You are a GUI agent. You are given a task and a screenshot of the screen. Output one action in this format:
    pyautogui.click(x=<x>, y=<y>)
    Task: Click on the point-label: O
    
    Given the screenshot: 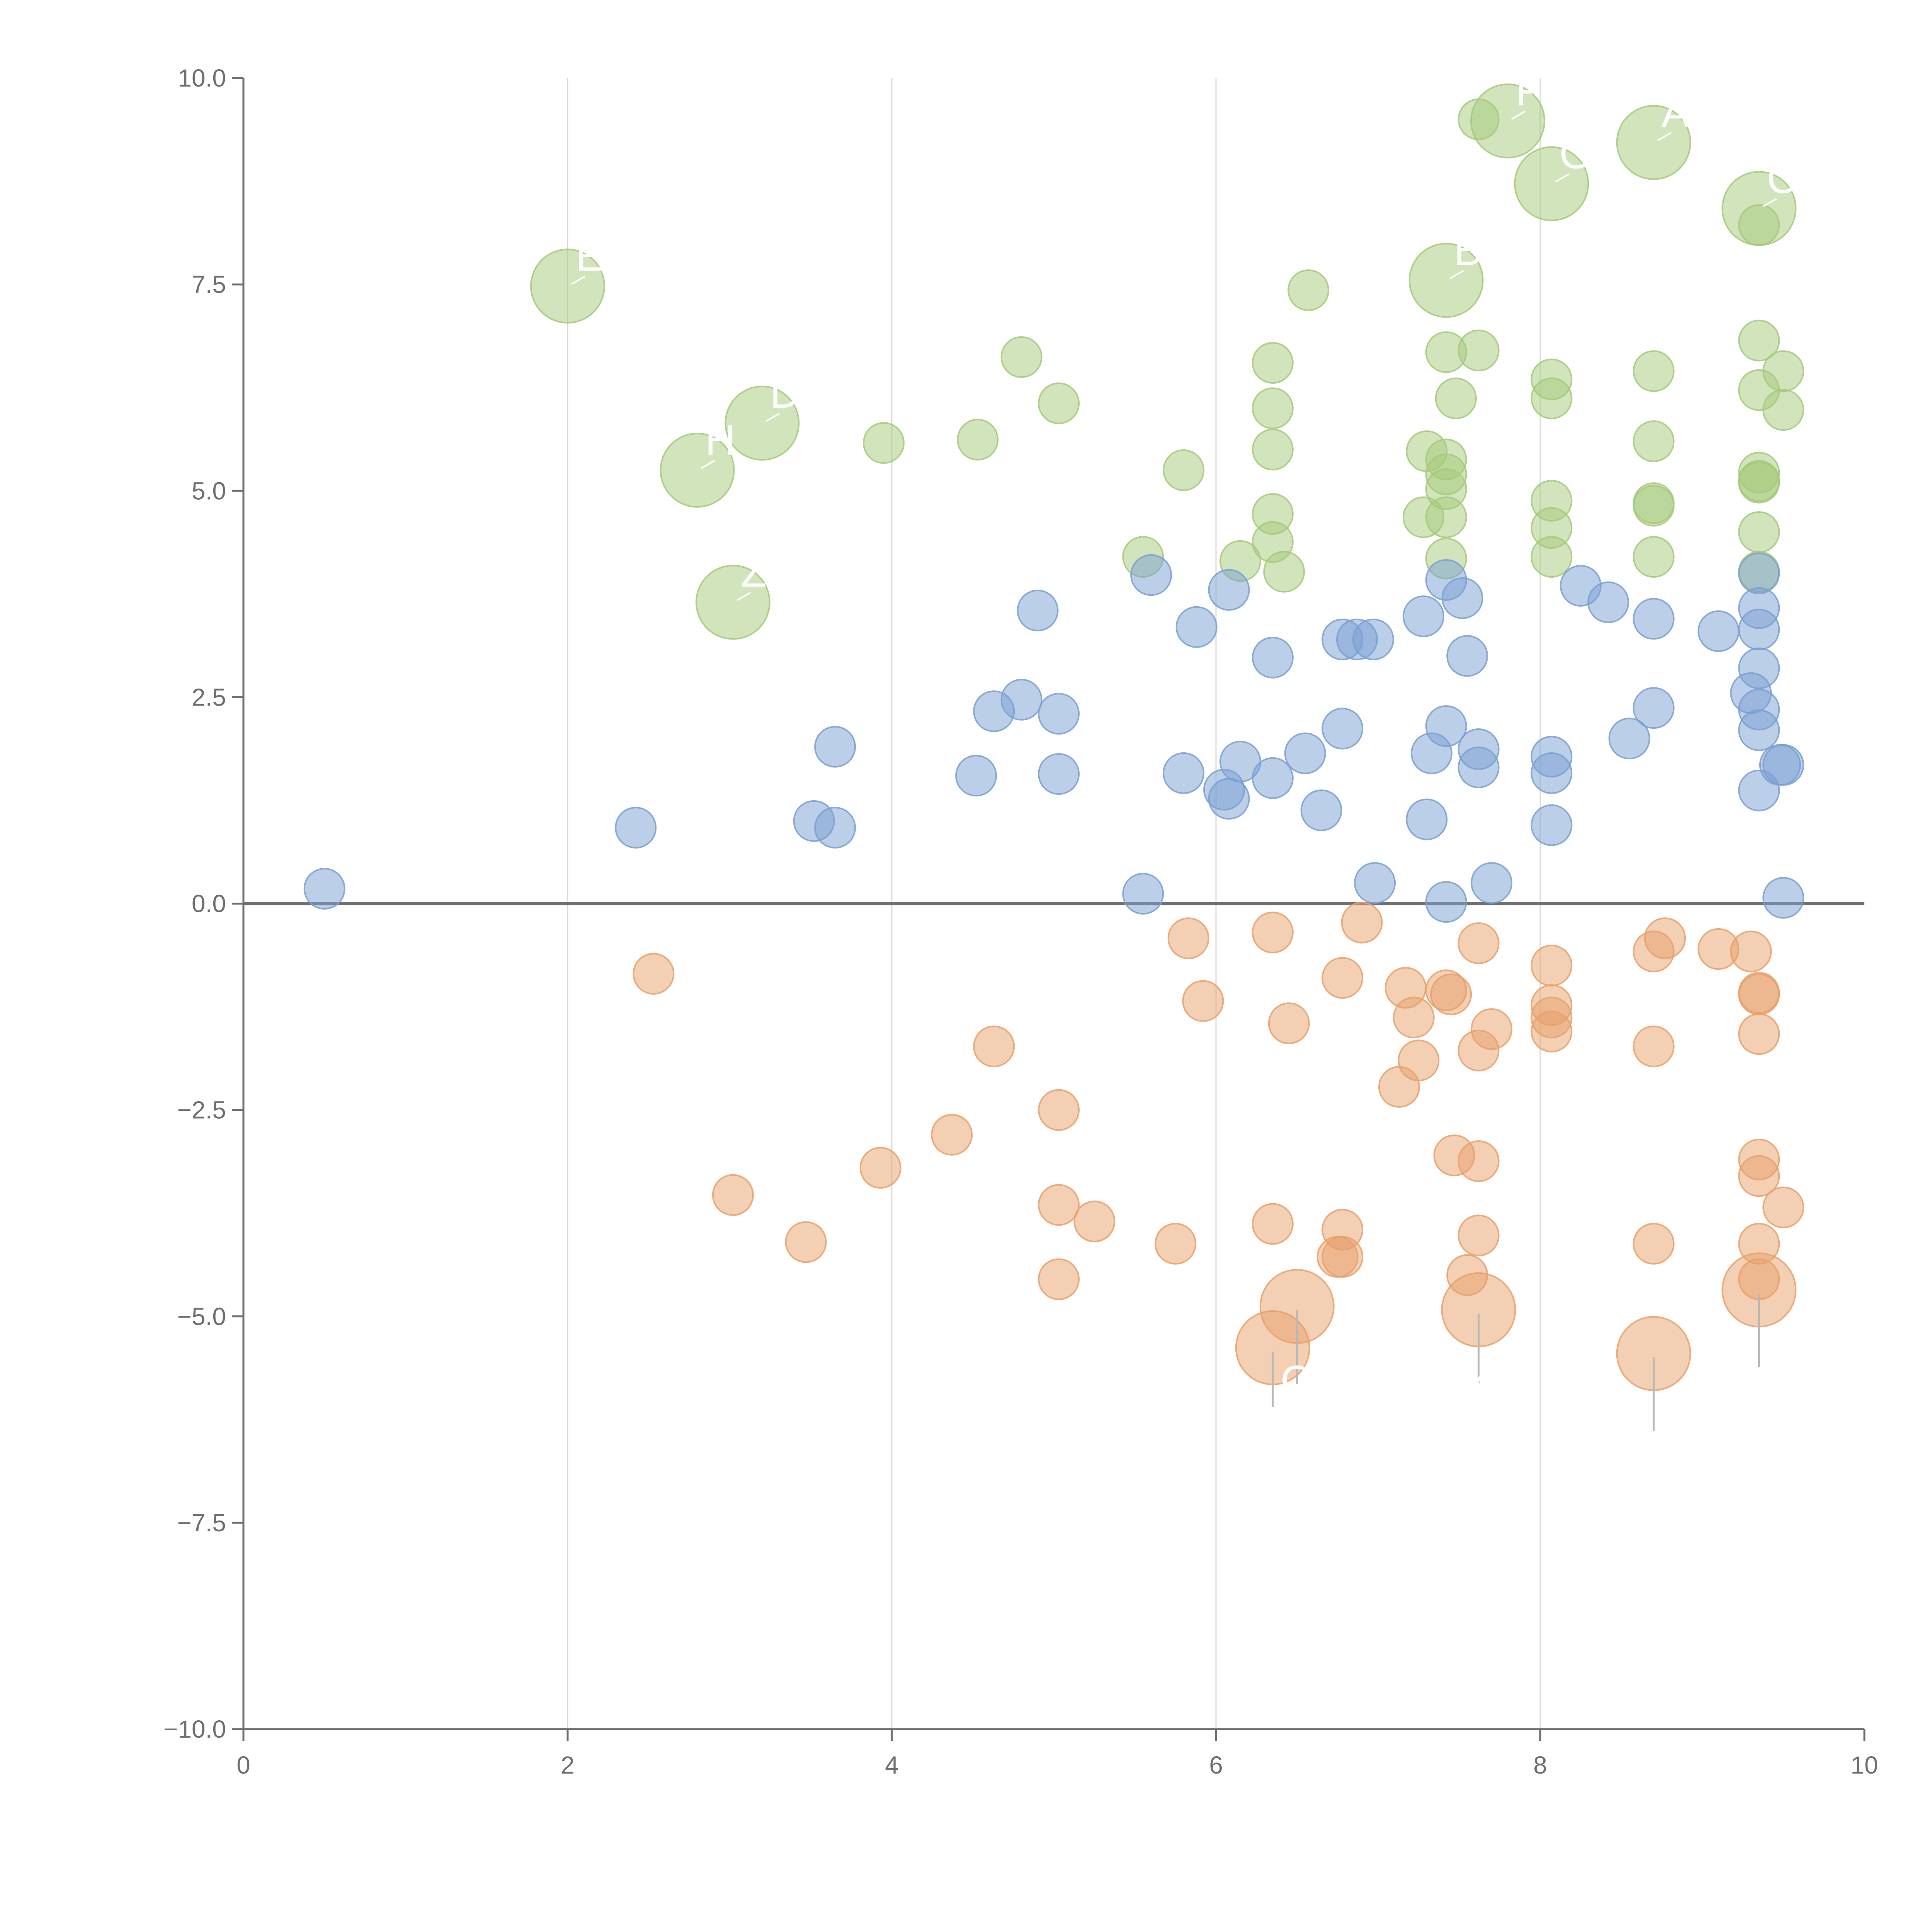 What is the action you would take?
    pyautogui.click(x=1298, y=1381)
    